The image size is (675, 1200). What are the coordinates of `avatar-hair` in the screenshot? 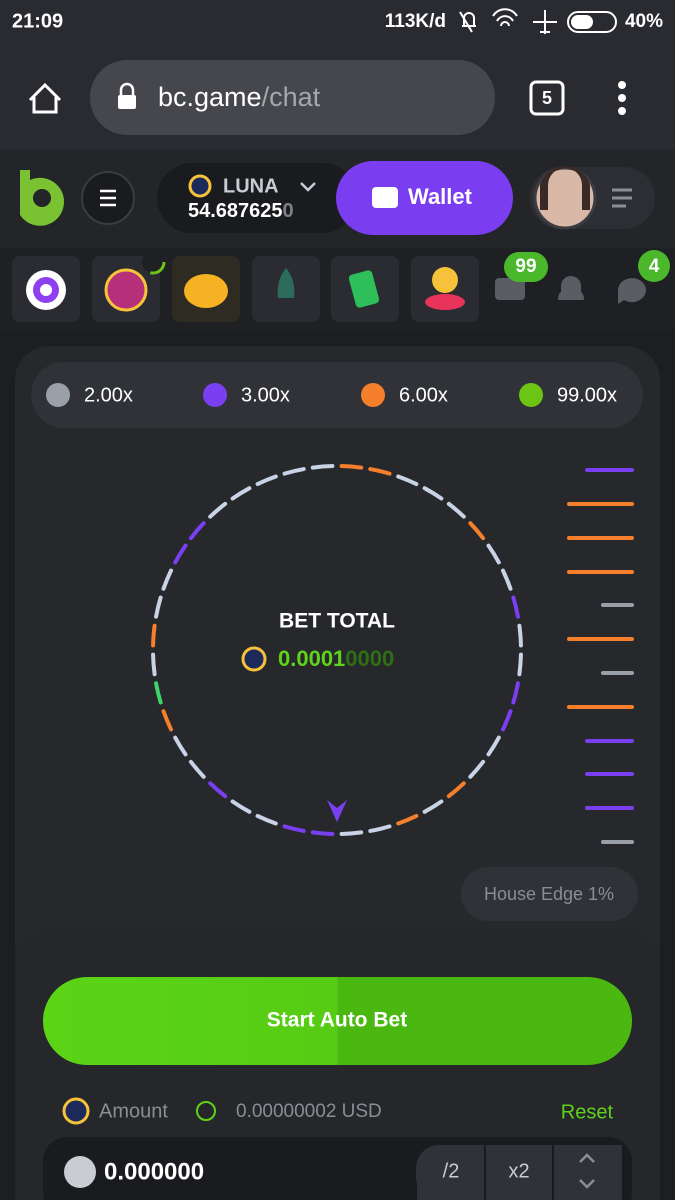 It's located at (565, 188).